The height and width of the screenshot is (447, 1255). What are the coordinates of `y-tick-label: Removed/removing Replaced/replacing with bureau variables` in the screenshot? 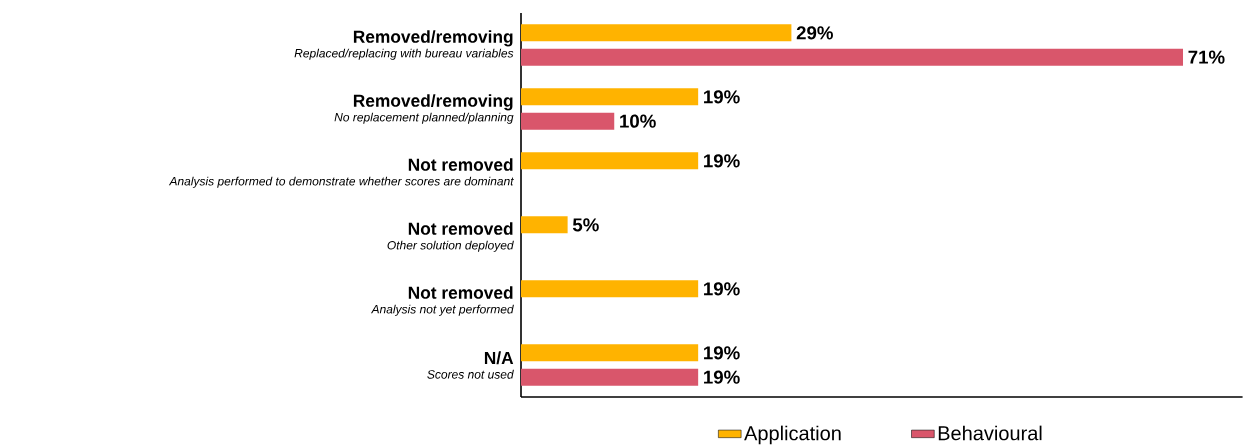 It's located at (404, 44).